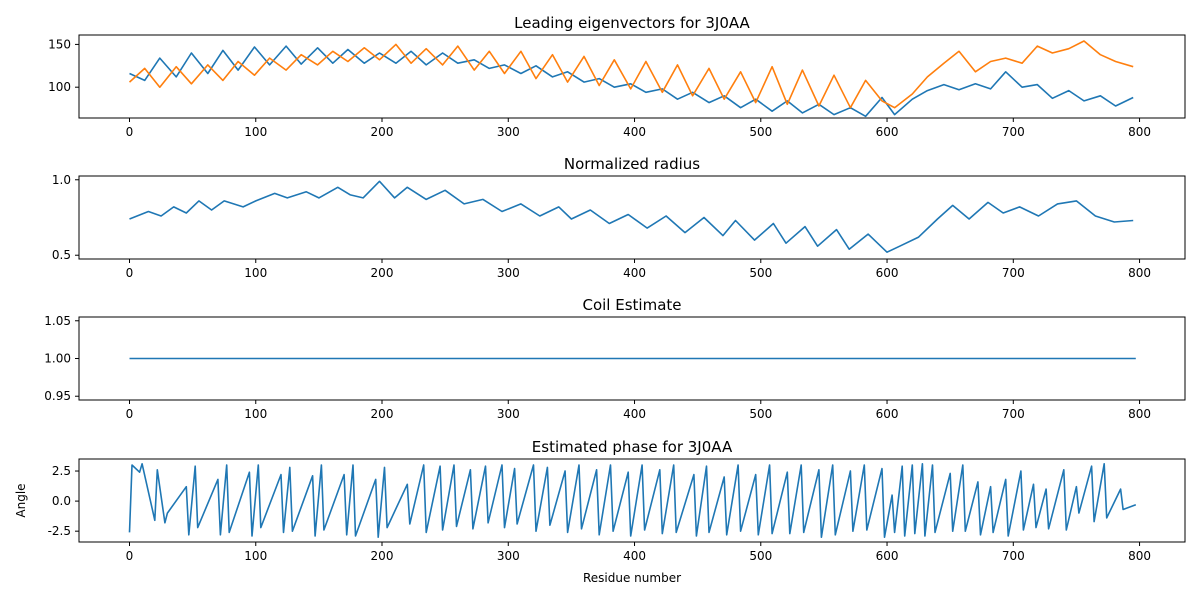 The image size is (1200, 600). I want to click on x-axis-label: Residue number, so click(632, 578).